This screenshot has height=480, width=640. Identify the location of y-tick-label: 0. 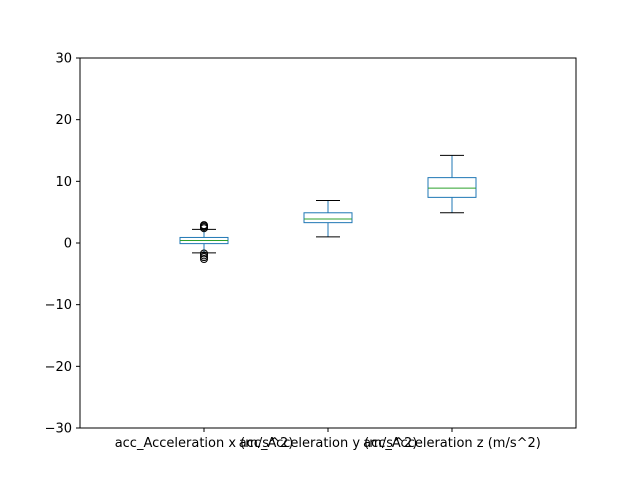
(68, 244).